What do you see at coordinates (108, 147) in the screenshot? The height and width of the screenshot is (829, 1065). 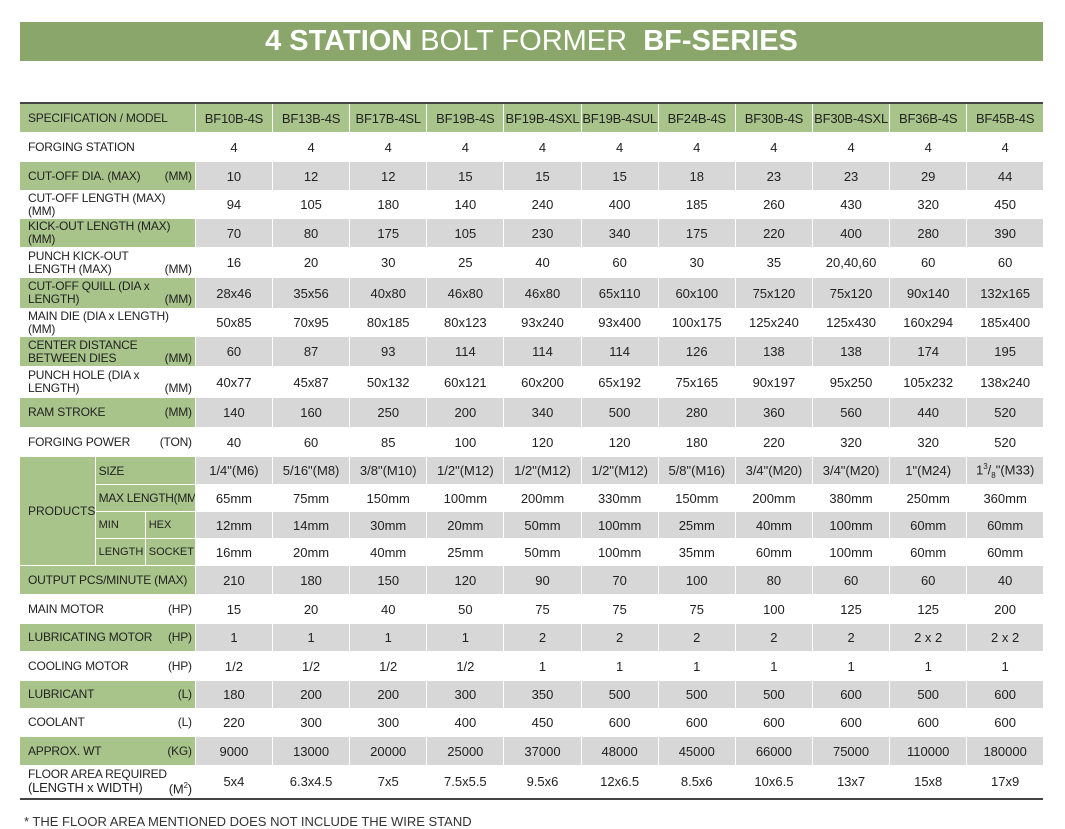 I see `spec-label-cell: FORGING STATION` at bounding box center [108, 147].